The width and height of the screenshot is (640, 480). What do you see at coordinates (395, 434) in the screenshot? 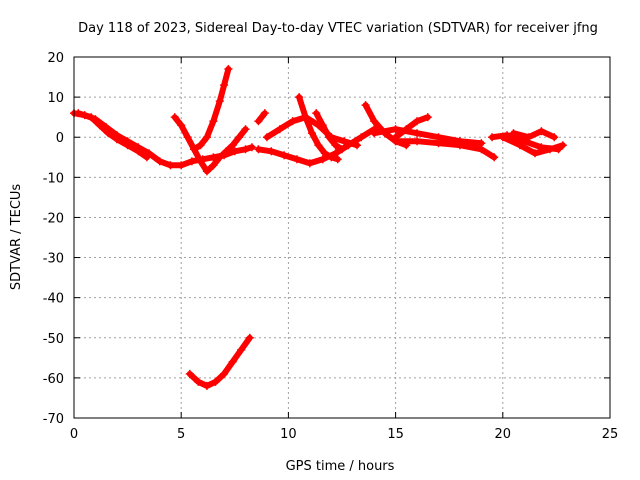
I see `x-tick-label-3: 15` at bounding box center [395, 434].